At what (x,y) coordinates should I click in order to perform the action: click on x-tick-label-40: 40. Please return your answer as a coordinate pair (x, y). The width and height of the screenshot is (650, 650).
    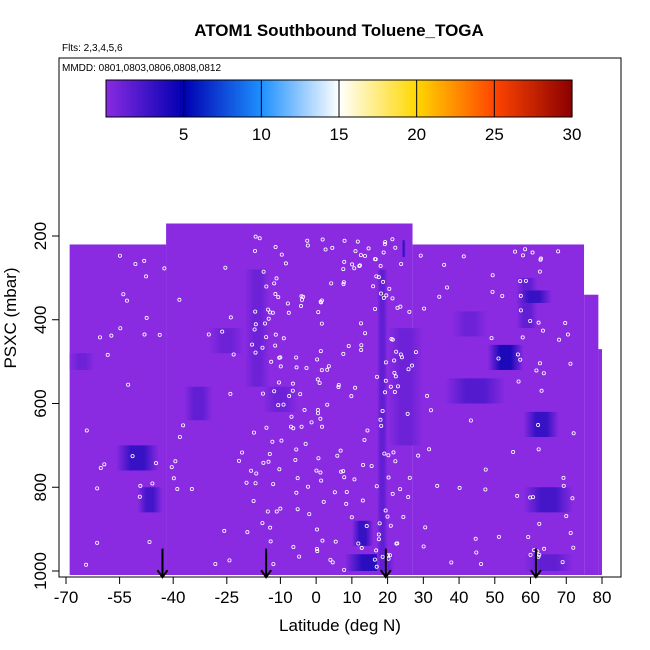
    Looking at the image, I should click on (459, 597).